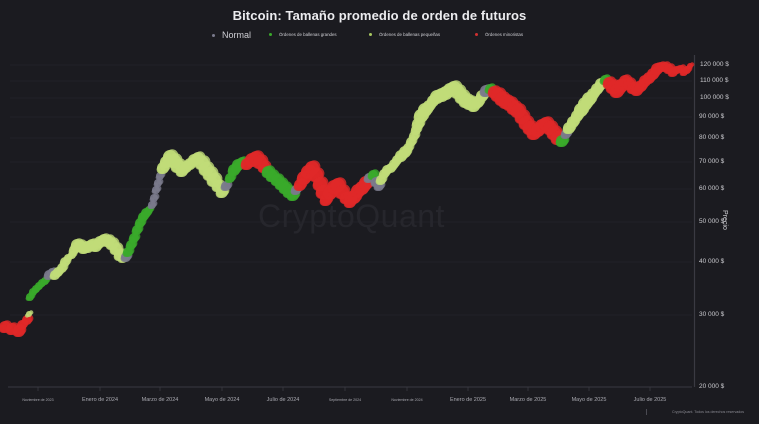 This screenshot has height=424, width=759. I want to click on legend-item: Órdenes de ballenas pequeñas, so click(404, 34).